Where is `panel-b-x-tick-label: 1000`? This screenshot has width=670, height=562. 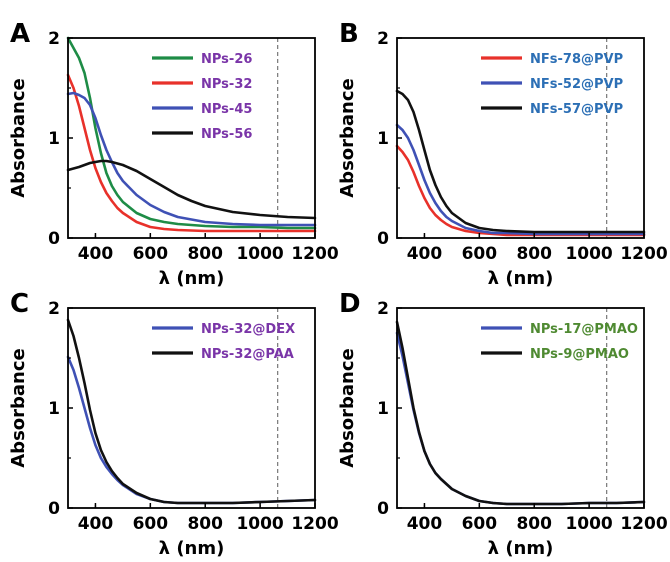 panel-b-x-tick-label: 1000 is located at coordinates (588, 254).